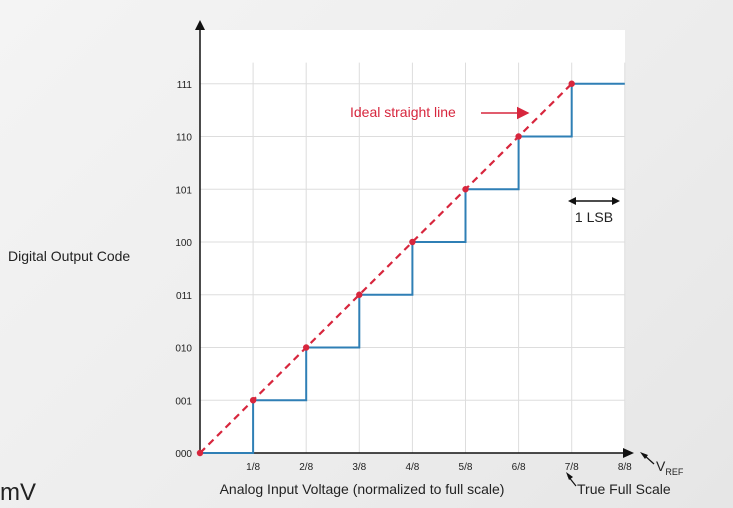 Image resolution: width=733 pixels, height=508 pixels. I want to click on true-full-scale-label: True Full Scale, so click(624, 489).